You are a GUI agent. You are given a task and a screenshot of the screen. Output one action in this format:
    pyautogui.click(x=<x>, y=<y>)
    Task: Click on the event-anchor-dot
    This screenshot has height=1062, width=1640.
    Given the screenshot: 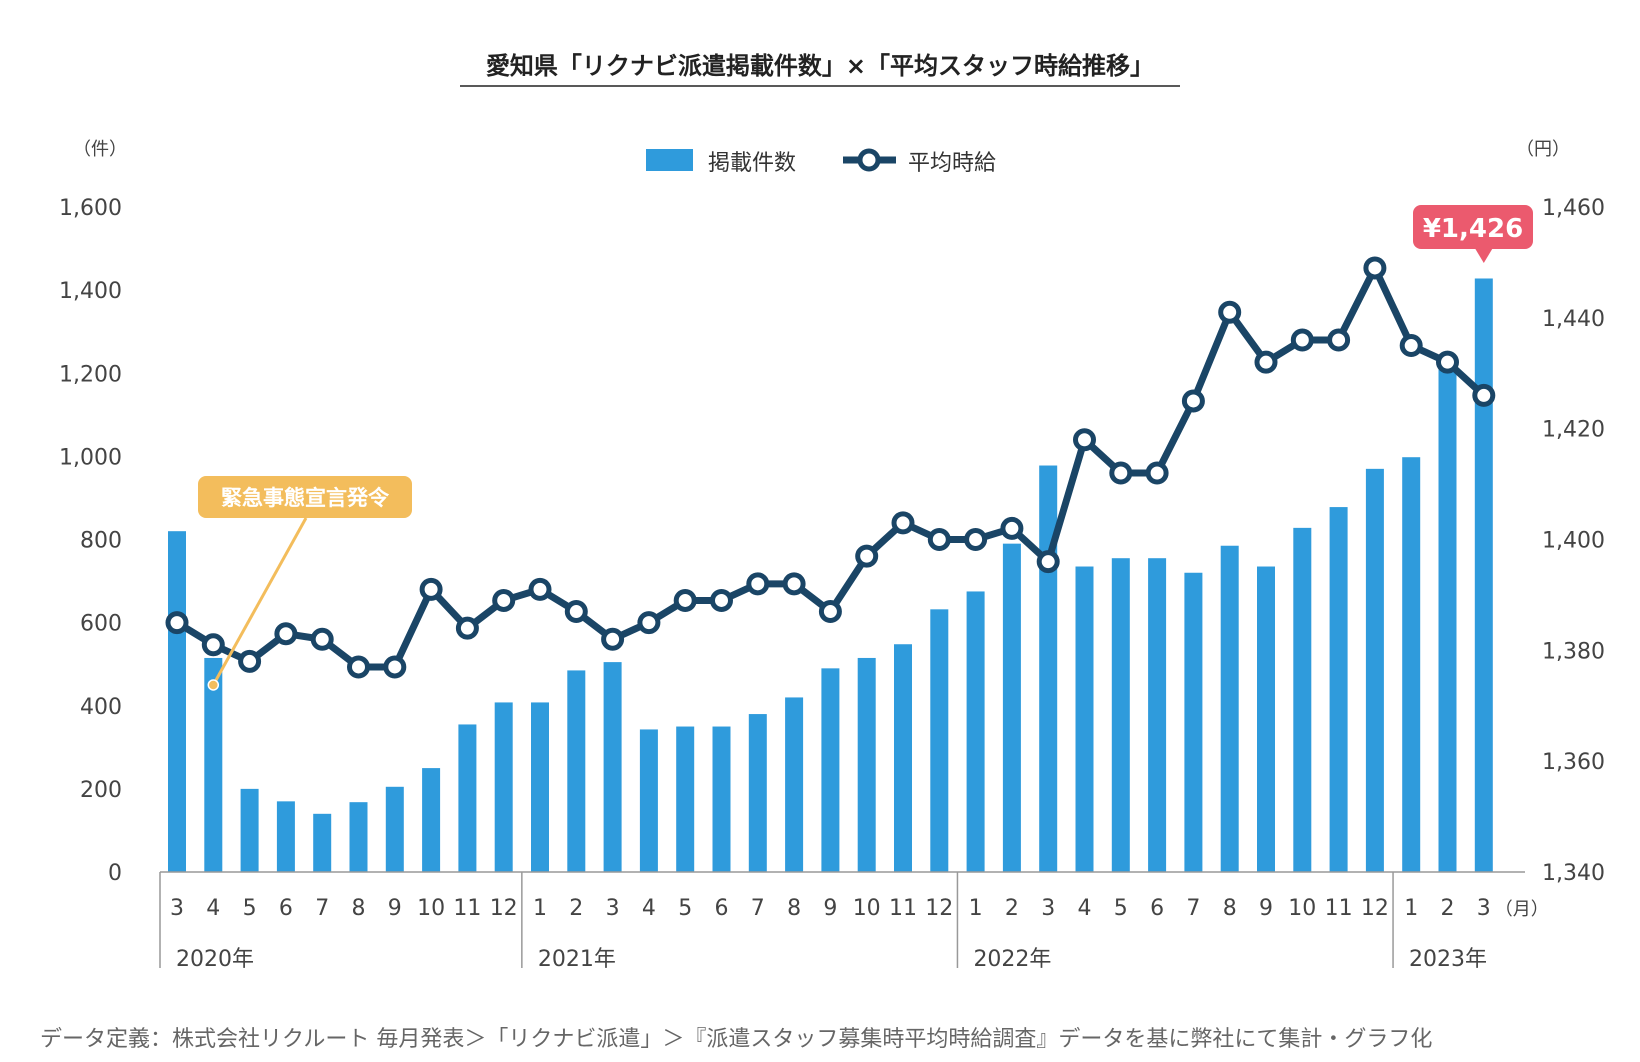 What is the action you would take?
    pyautogui.click(x=213, y=685)
    